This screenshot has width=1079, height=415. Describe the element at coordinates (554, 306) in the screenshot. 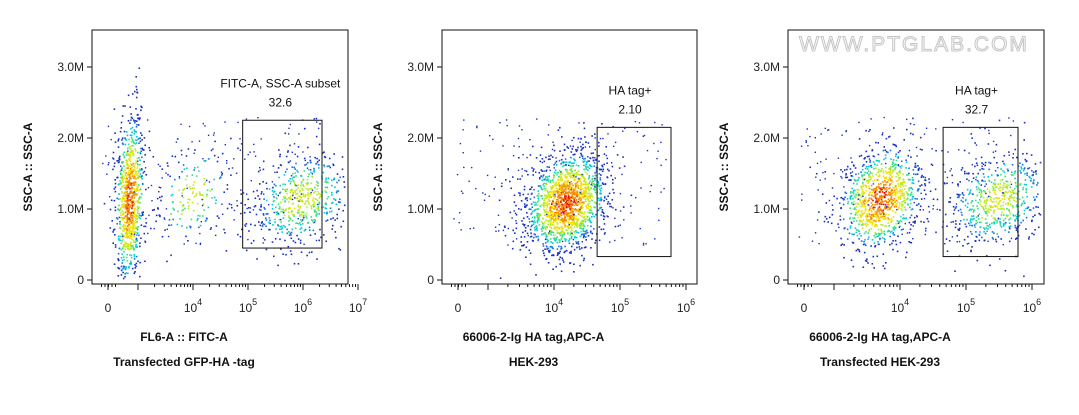

I see `x-tick-label: 10⁴` at that location.